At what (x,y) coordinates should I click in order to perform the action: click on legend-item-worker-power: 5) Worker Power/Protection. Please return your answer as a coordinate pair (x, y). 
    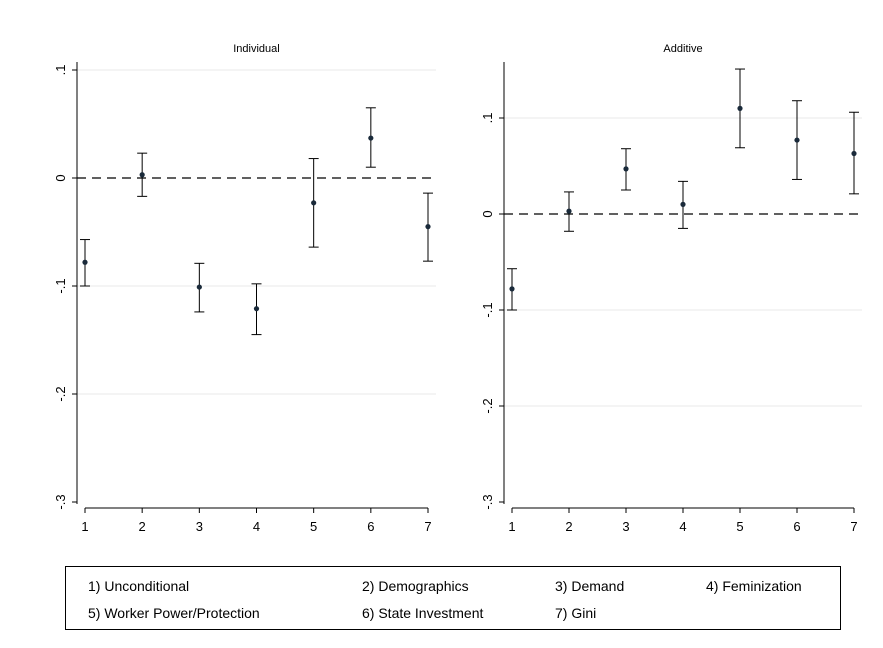
    Looking at the image, I should click on (174, 613).